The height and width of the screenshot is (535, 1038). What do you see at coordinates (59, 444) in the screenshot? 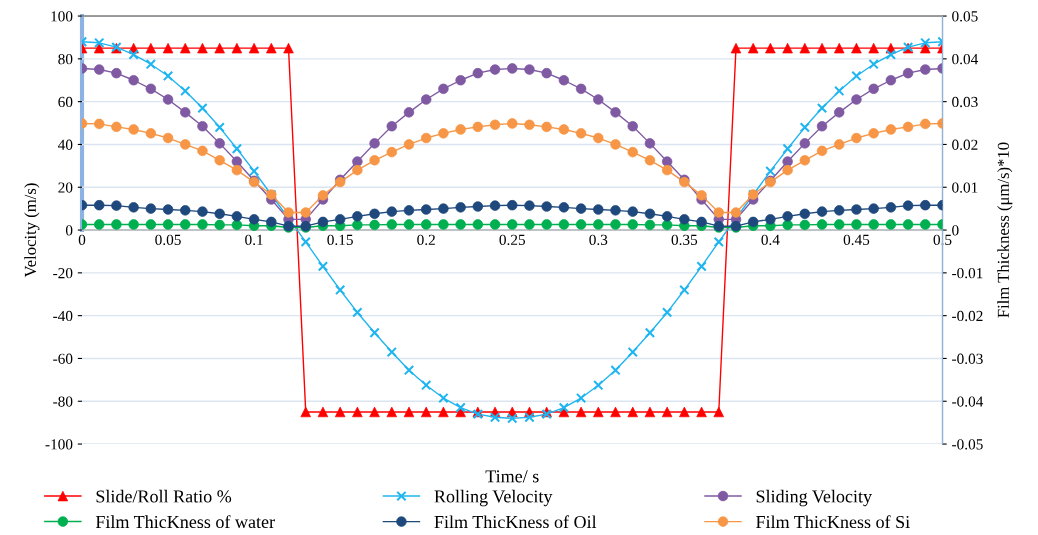
I see `y-tick-label: -100` at bounding box center [59, 444].